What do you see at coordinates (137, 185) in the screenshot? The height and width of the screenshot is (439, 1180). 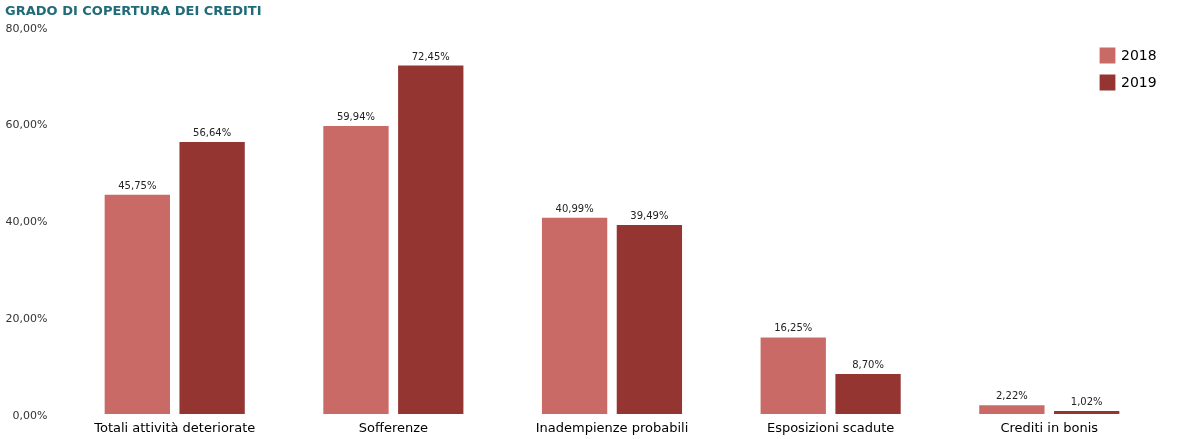 I see `data-label: 45,75%` at bounding box center [137, 185].